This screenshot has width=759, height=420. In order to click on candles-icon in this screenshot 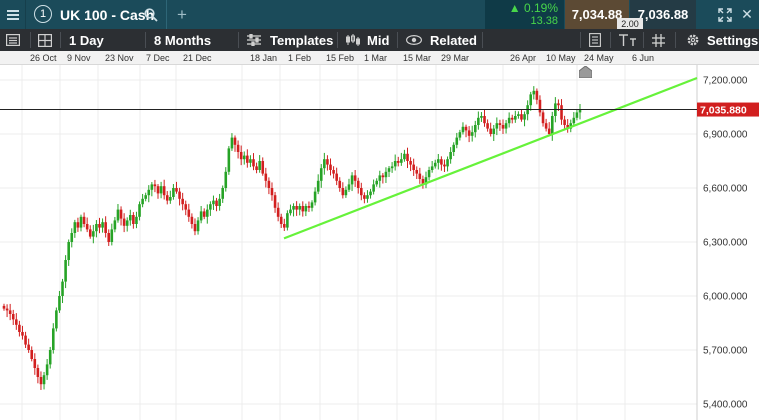, I will do `click(353, 40)`.